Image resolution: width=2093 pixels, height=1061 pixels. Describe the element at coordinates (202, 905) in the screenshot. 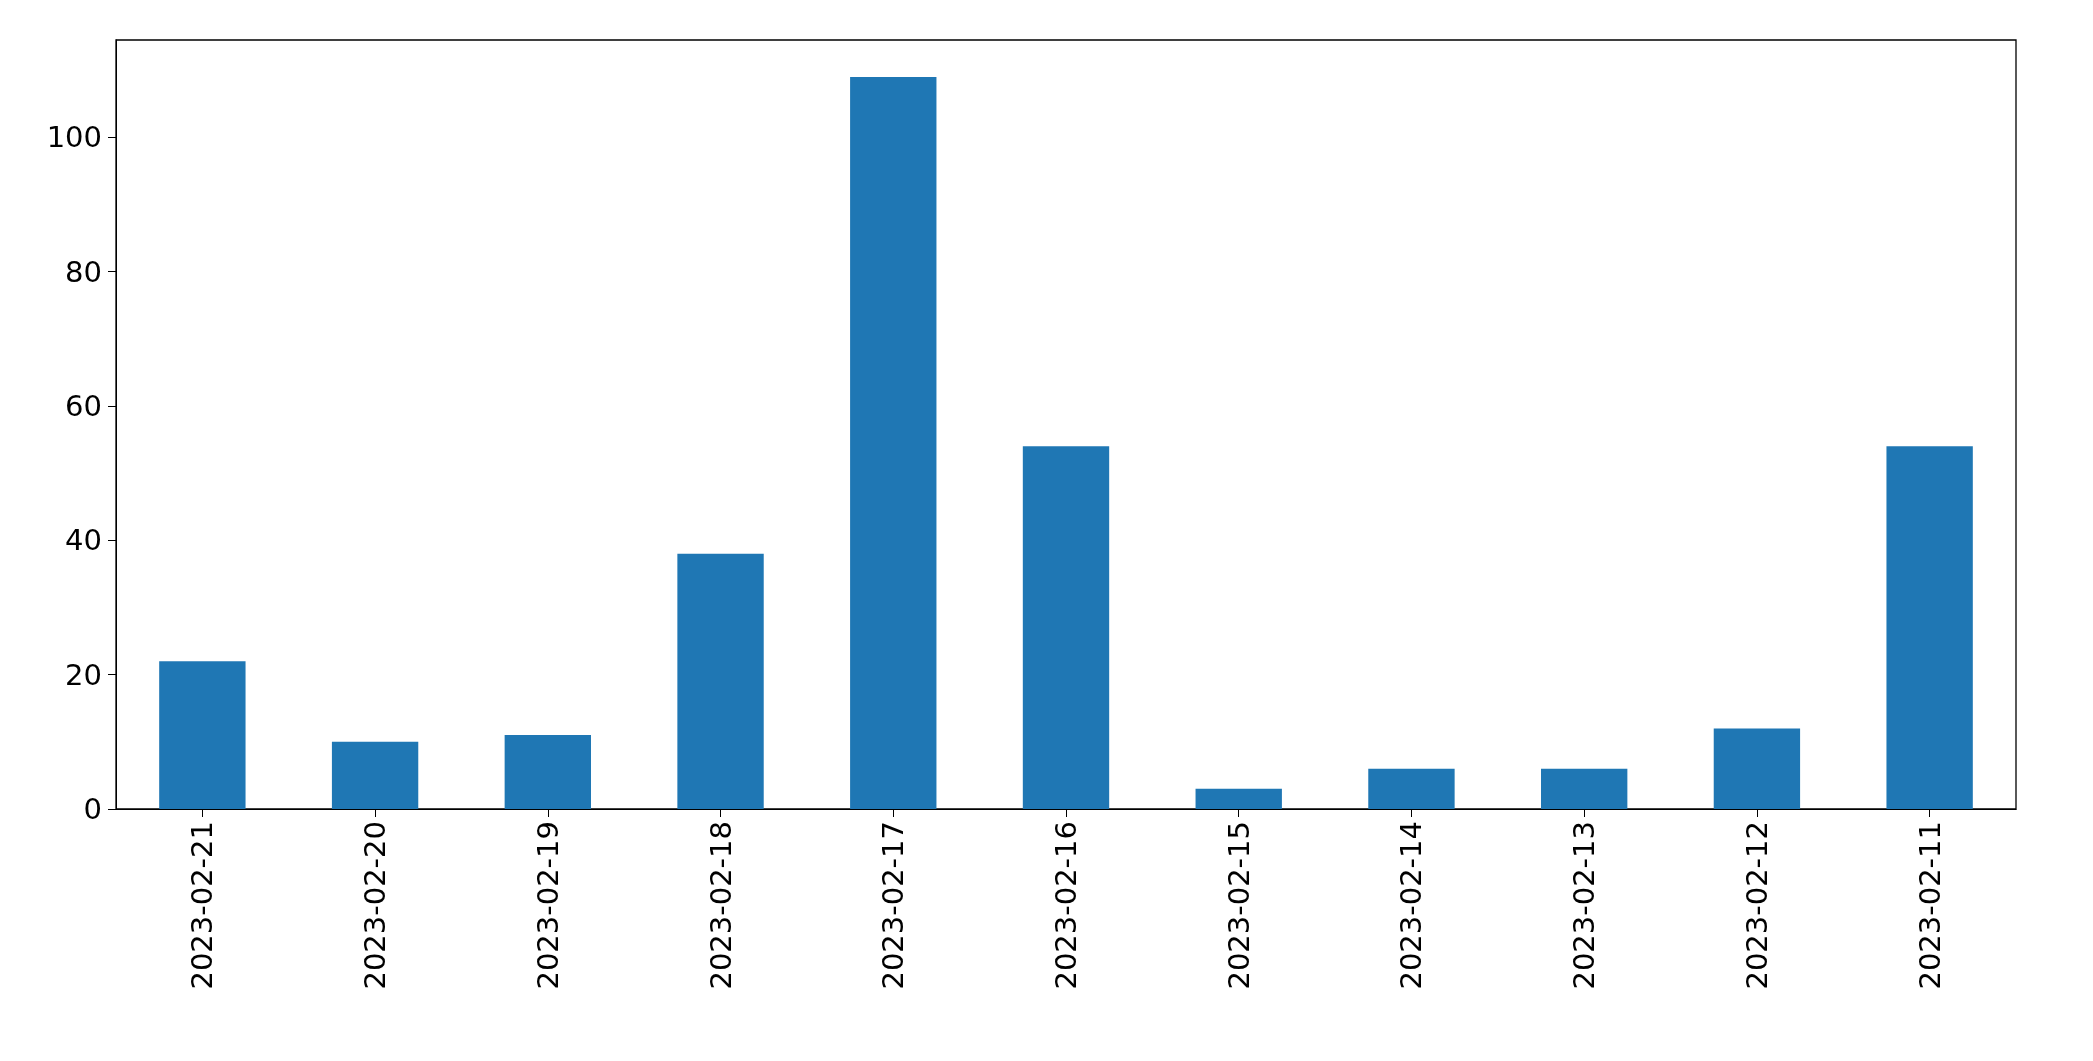

I see `x-tick-label: 2023-02-21` at that location.